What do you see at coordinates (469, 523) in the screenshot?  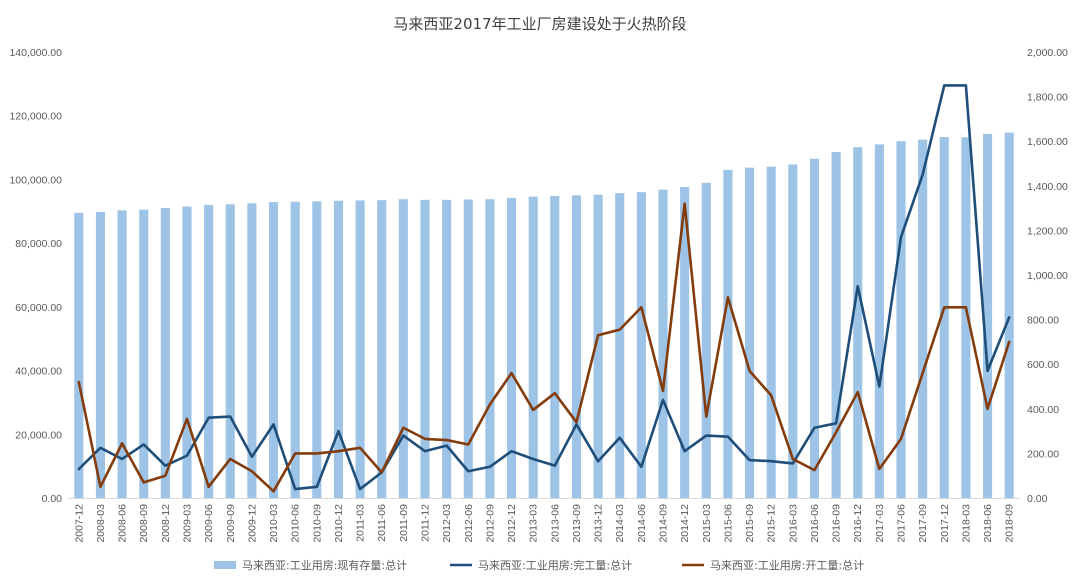 I see `x-tick-label: 2012-06` at bounding box center [469, 523].